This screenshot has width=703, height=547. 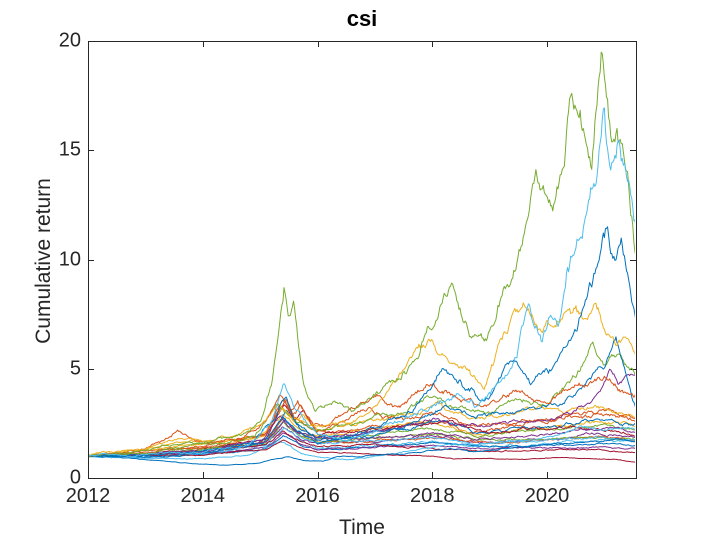 What do you see at coordinates (317, 496) in the screenshot?
I see `x-tick-label: 2016` at bounding box center [317, 496].